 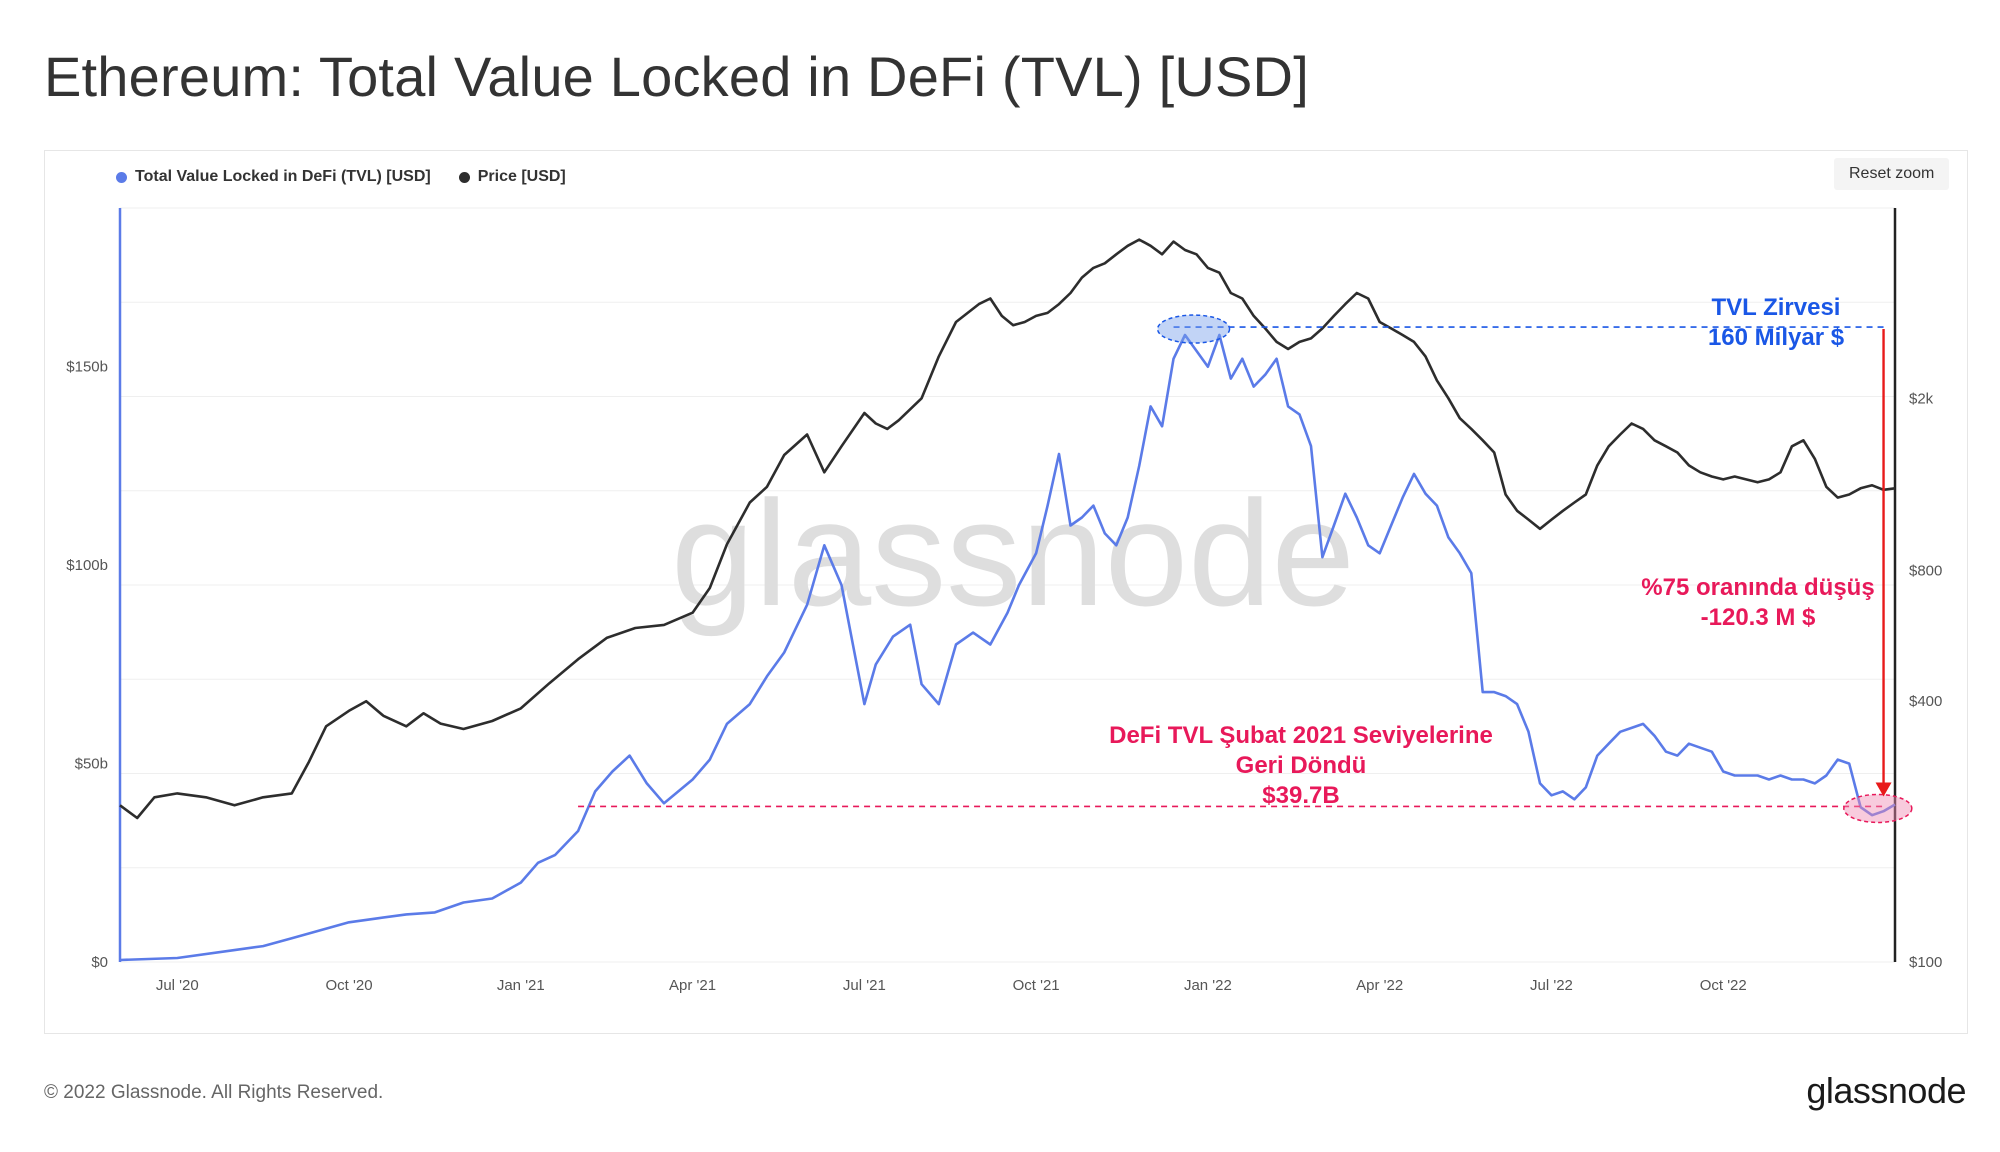 What do you see at coordinates (1921, 398) in the screenshot?
I see `y-right-tick-label: $2k` at bounding box center [1921, 398].